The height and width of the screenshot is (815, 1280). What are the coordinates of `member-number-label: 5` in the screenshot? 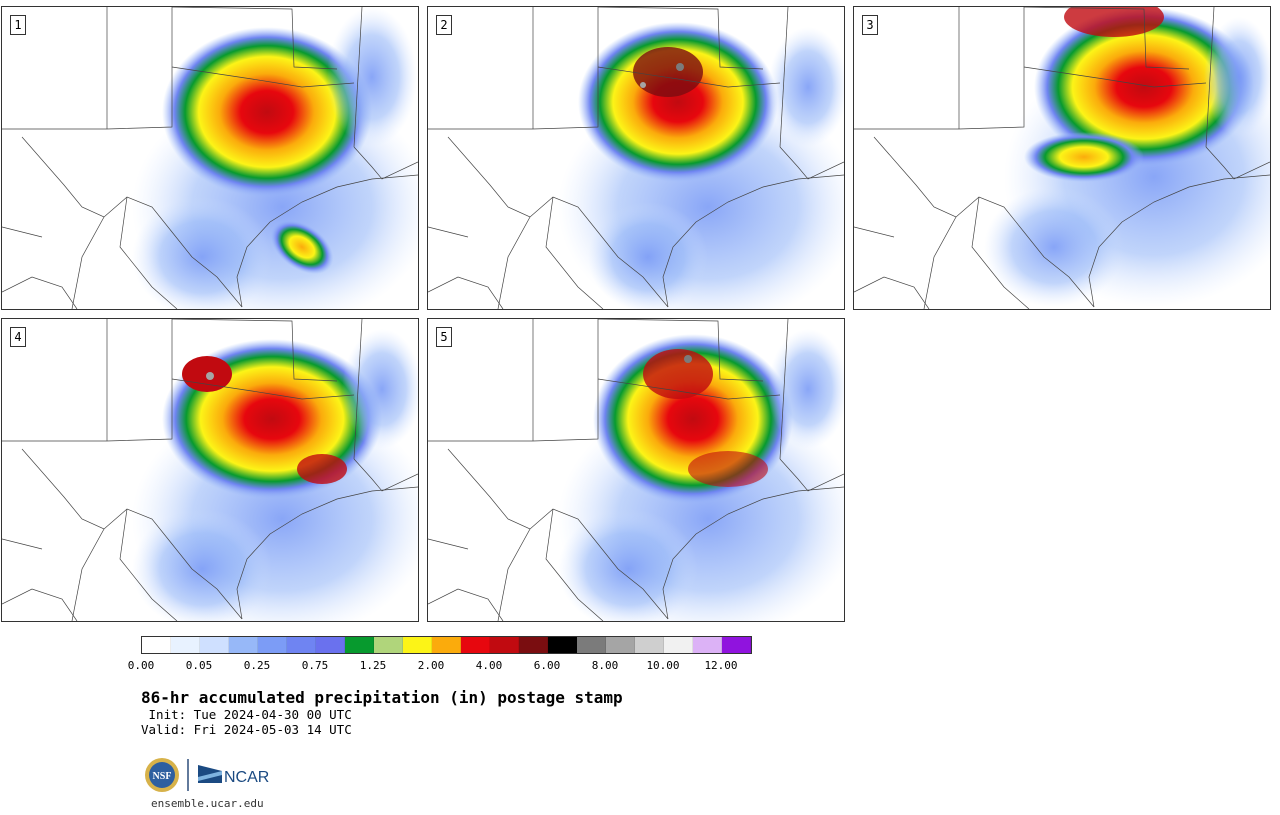 It's located at (444, 337).